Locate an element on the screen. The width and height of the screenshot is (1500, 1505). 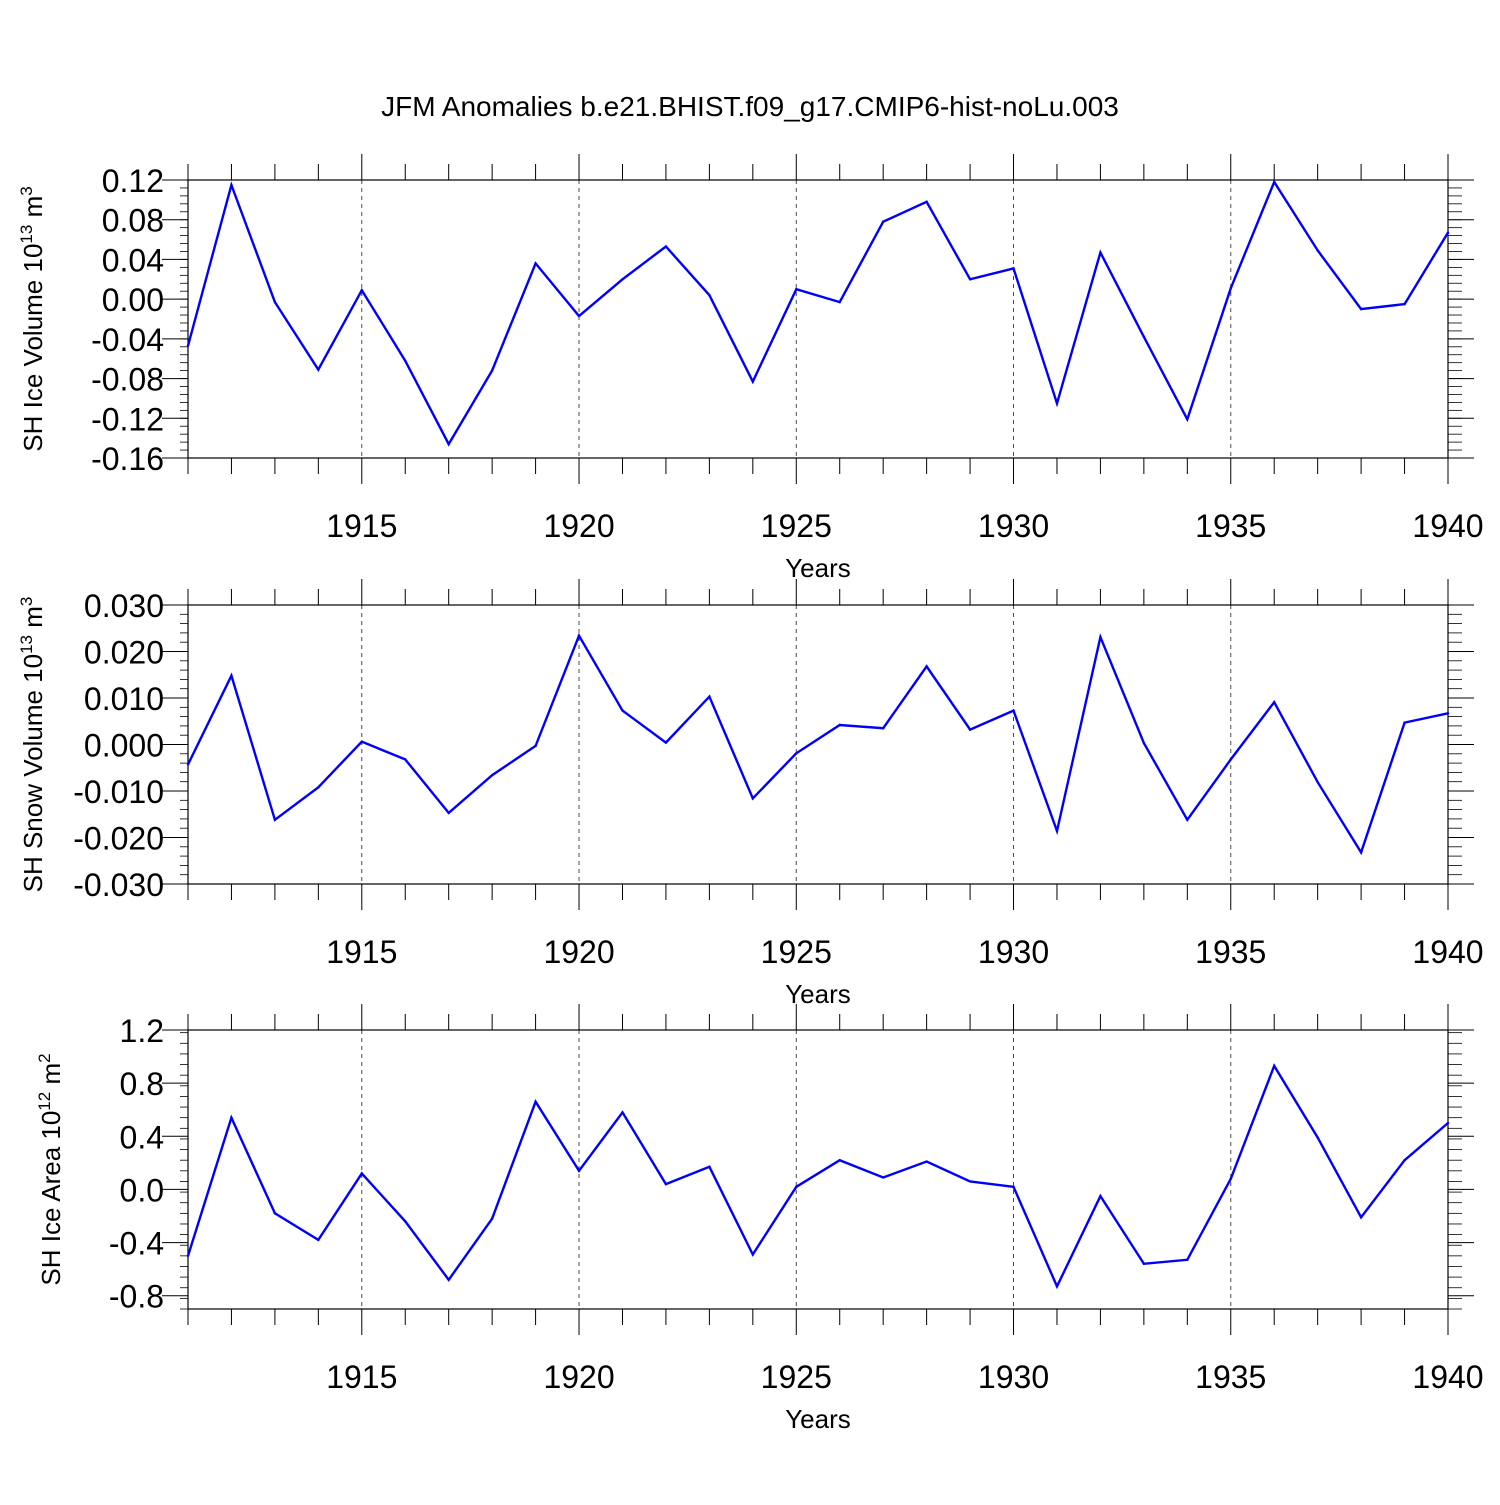
y-tick-label: 0.020 is located at coordinates (124, 653).